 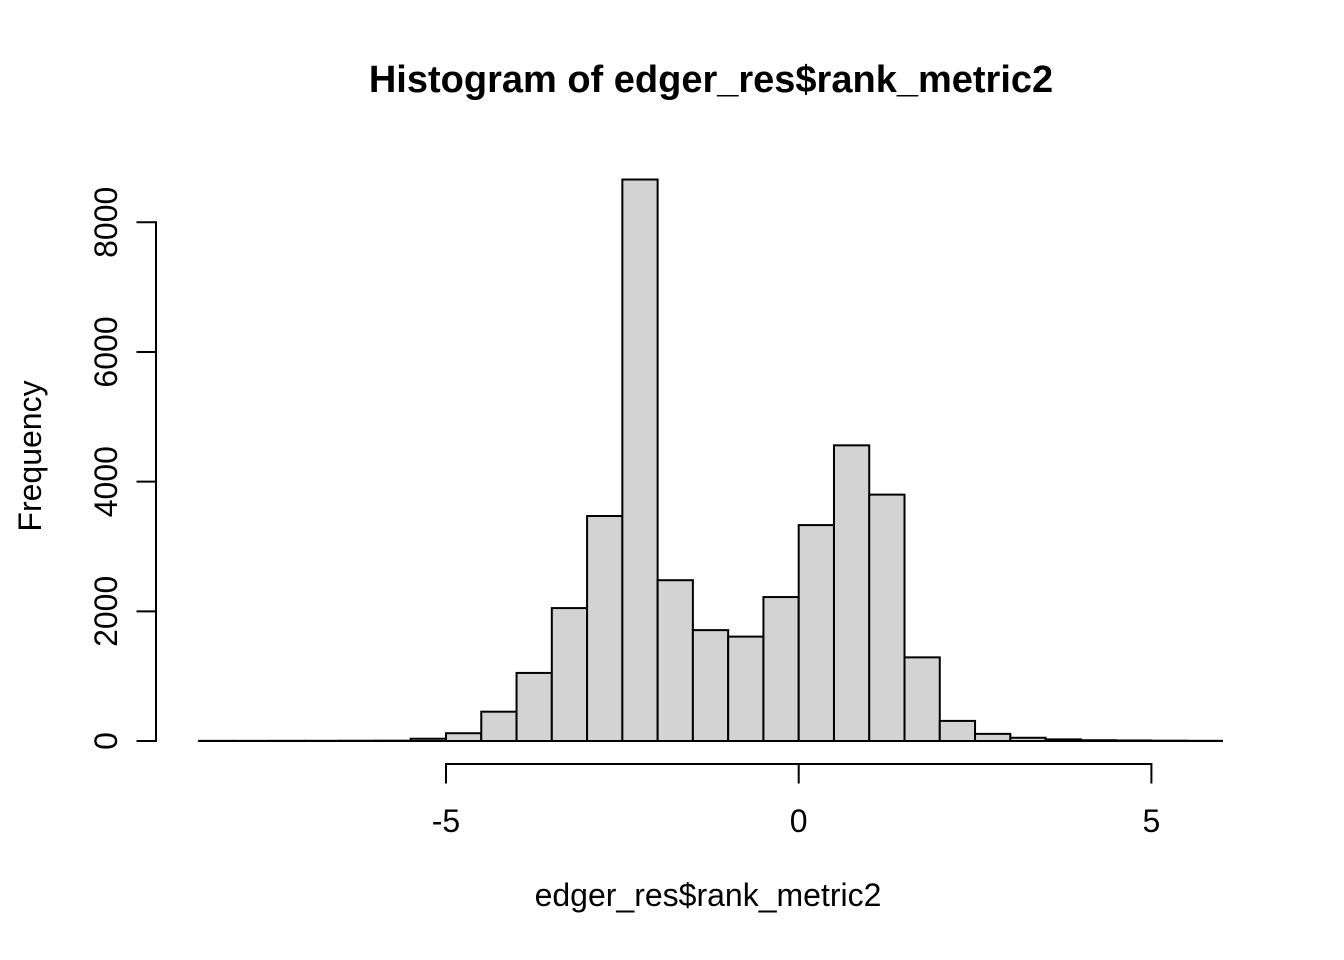 I want to click on y-tick-label: 6000, so click(x=106, y=351).